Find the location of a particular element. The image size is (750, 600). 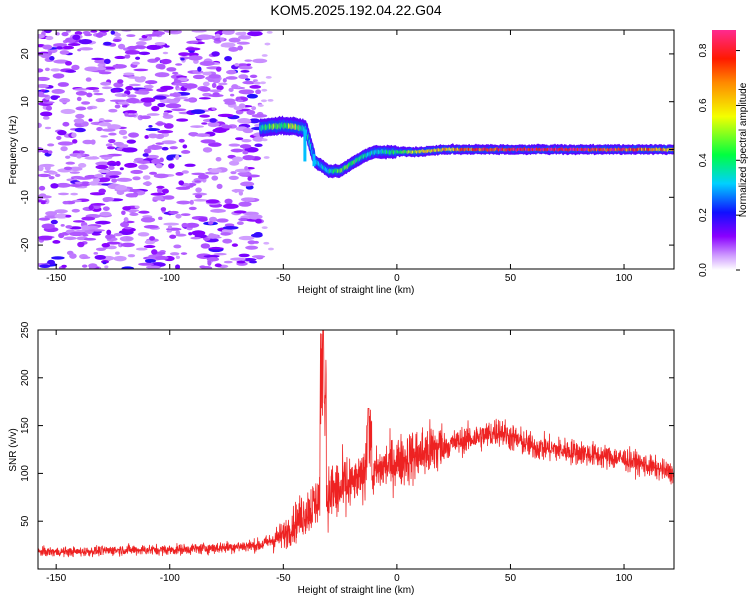

y-tick-label: 100 is located at coordinates (25, 473).